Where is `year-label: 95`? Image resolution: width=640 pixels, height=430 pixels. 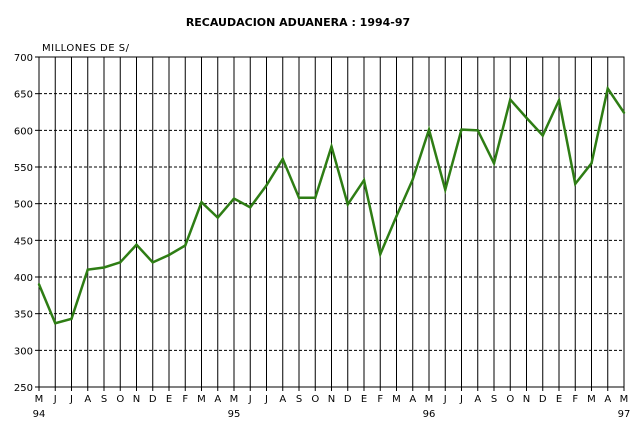
year-label: 95 is located at coordinates (234, 414).